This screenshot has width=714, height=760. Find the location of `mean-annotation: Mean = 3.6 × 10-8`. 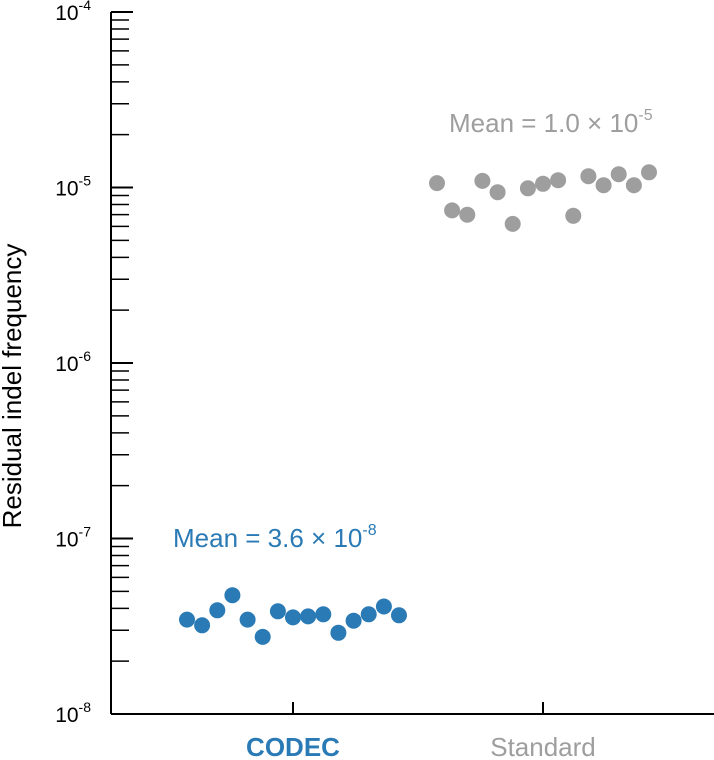

mean-annotation: Mean = 3.6 × 10-8 is located at coordinates (275, 537).